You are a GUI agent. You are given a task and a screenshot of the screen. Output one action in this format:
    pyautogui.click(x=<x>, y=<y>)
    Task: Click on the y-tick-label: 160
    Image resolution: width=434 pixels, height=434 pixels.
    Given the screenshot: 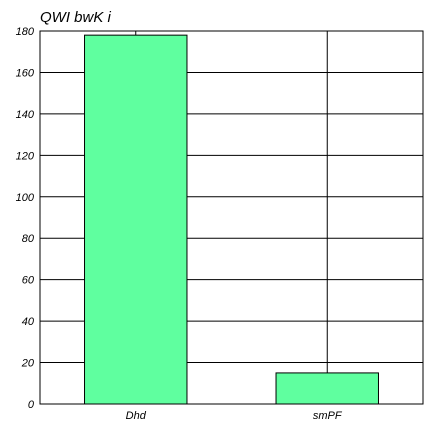 What is the action you would take?
    pyautogui.click(x=25, y=73)
    